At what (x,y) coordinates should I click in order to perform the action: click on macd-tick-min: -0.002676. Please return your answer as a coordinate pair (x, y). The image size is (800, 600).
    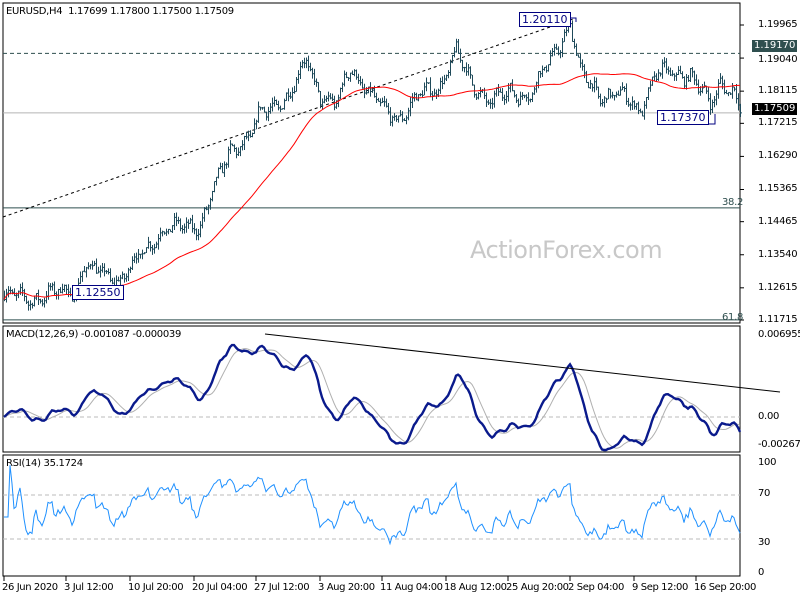
    Looking at the image, I should click on (779, 444).